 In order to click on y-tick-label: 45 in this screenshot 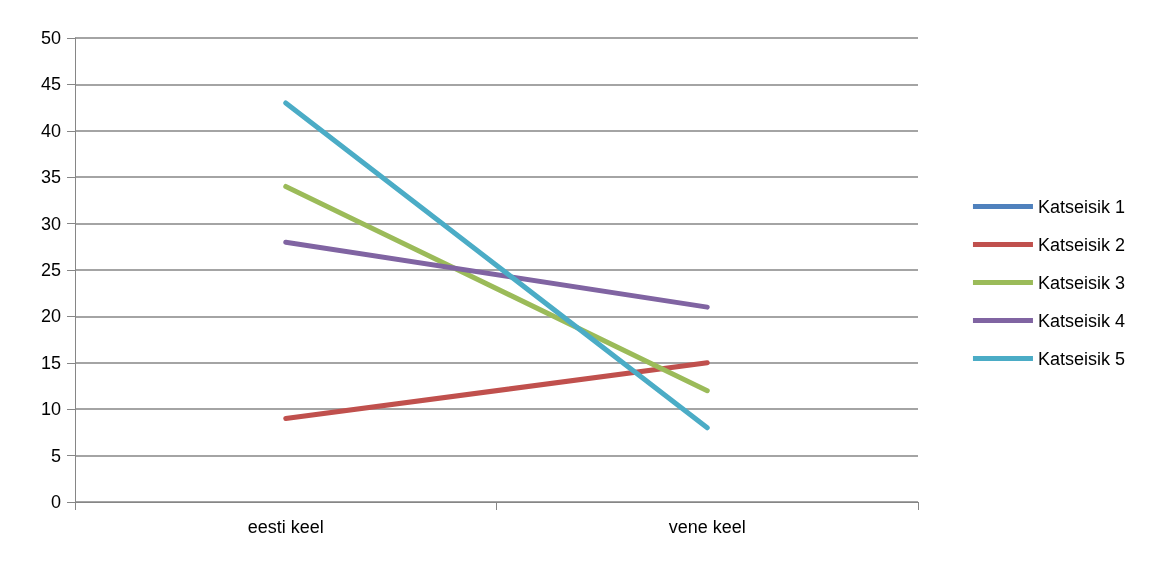, I will do `click(50, 84)`.